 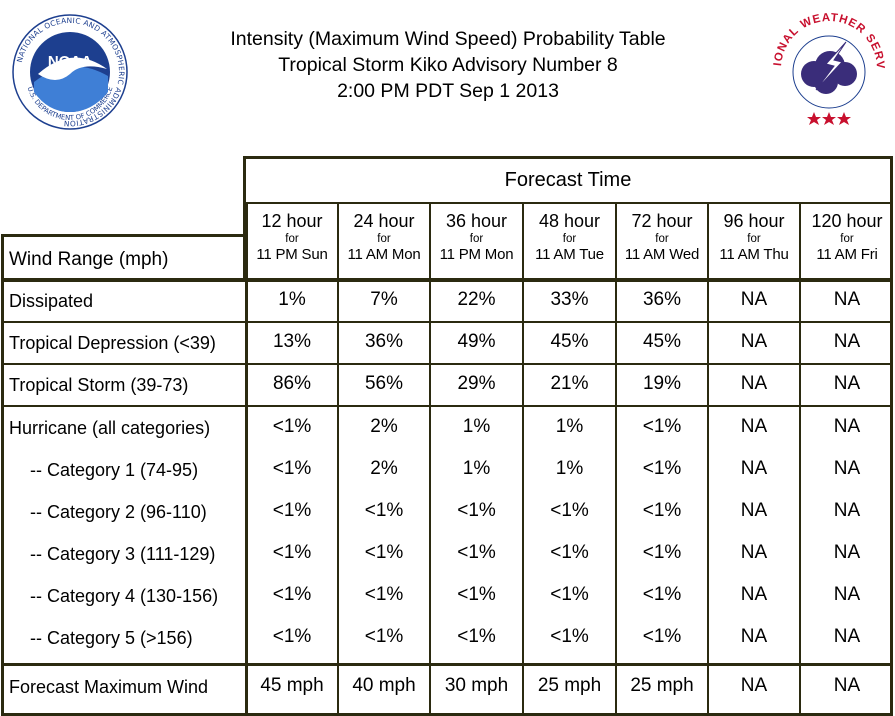 I want to click on table-cell: 40 mph, so click(x=384, y=685).